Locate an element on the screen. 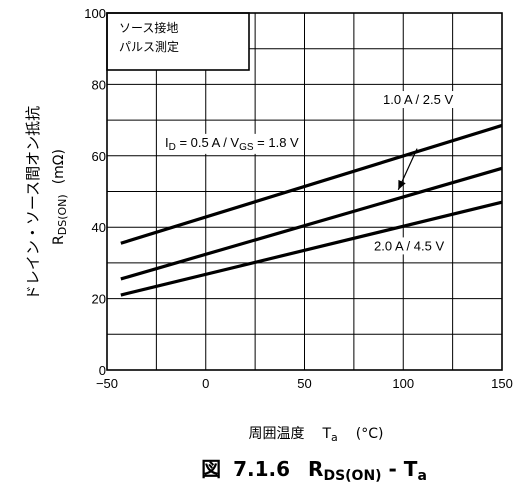 This screenshot has width=517, height=489. condition-box: ソース接地 パルス測定 is located at coordinates (178, 41).